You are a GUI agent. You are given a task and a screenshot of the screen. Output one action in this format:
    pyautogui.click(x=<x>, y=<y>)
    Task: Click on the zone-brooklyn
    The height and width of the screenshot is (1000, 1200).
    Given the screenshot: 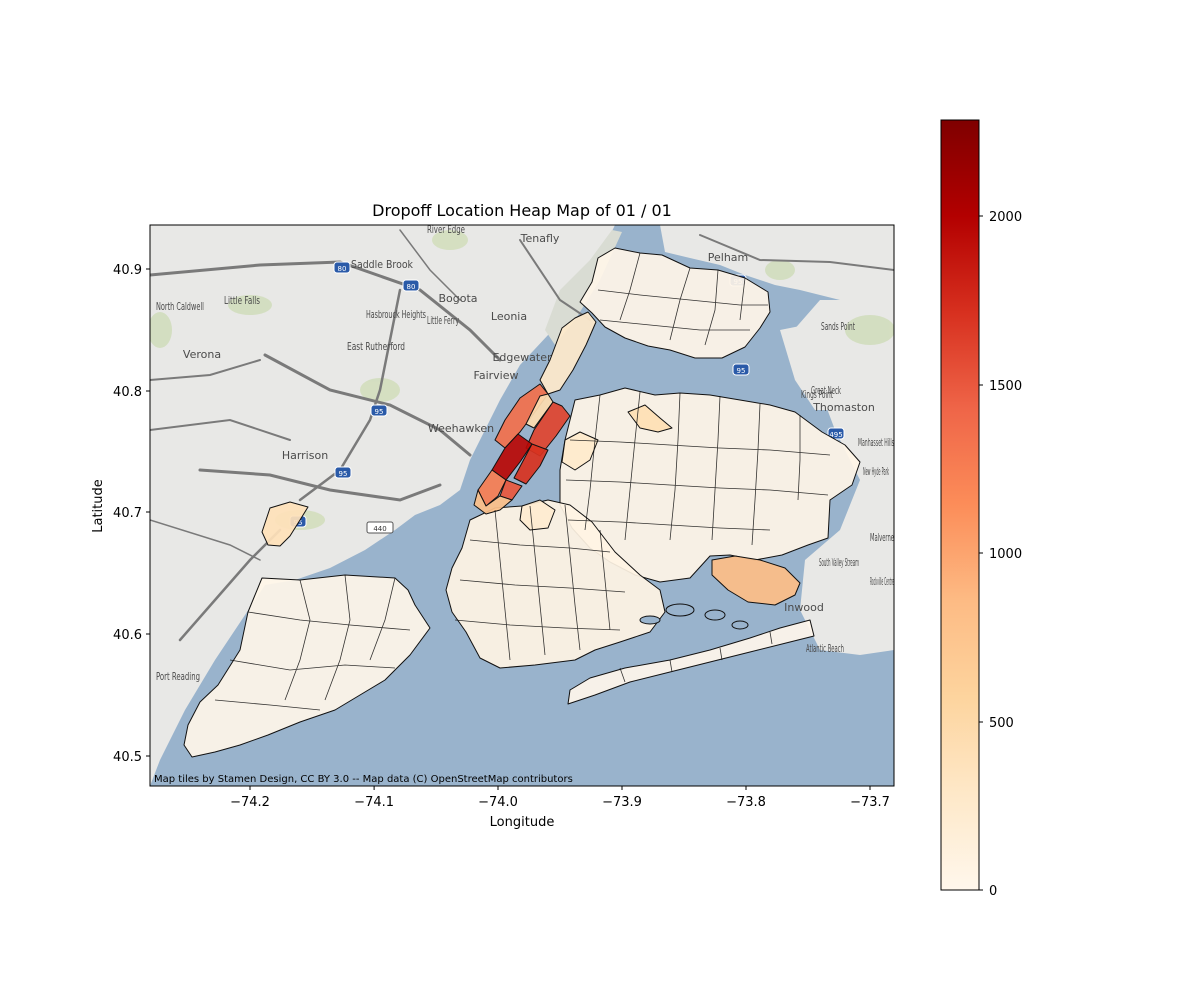 What is the action you would take?
    pyautogui.click(x=555, y=584)
    